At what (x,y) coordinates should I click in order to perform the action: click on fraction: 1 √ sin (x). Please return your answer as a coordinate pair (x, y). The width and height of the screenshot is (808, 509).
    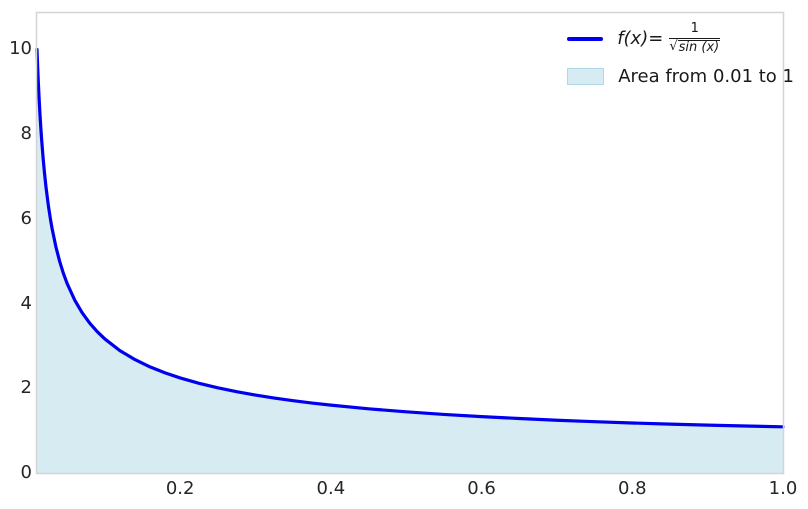
    Looking at the image, I should click on (695, 38).